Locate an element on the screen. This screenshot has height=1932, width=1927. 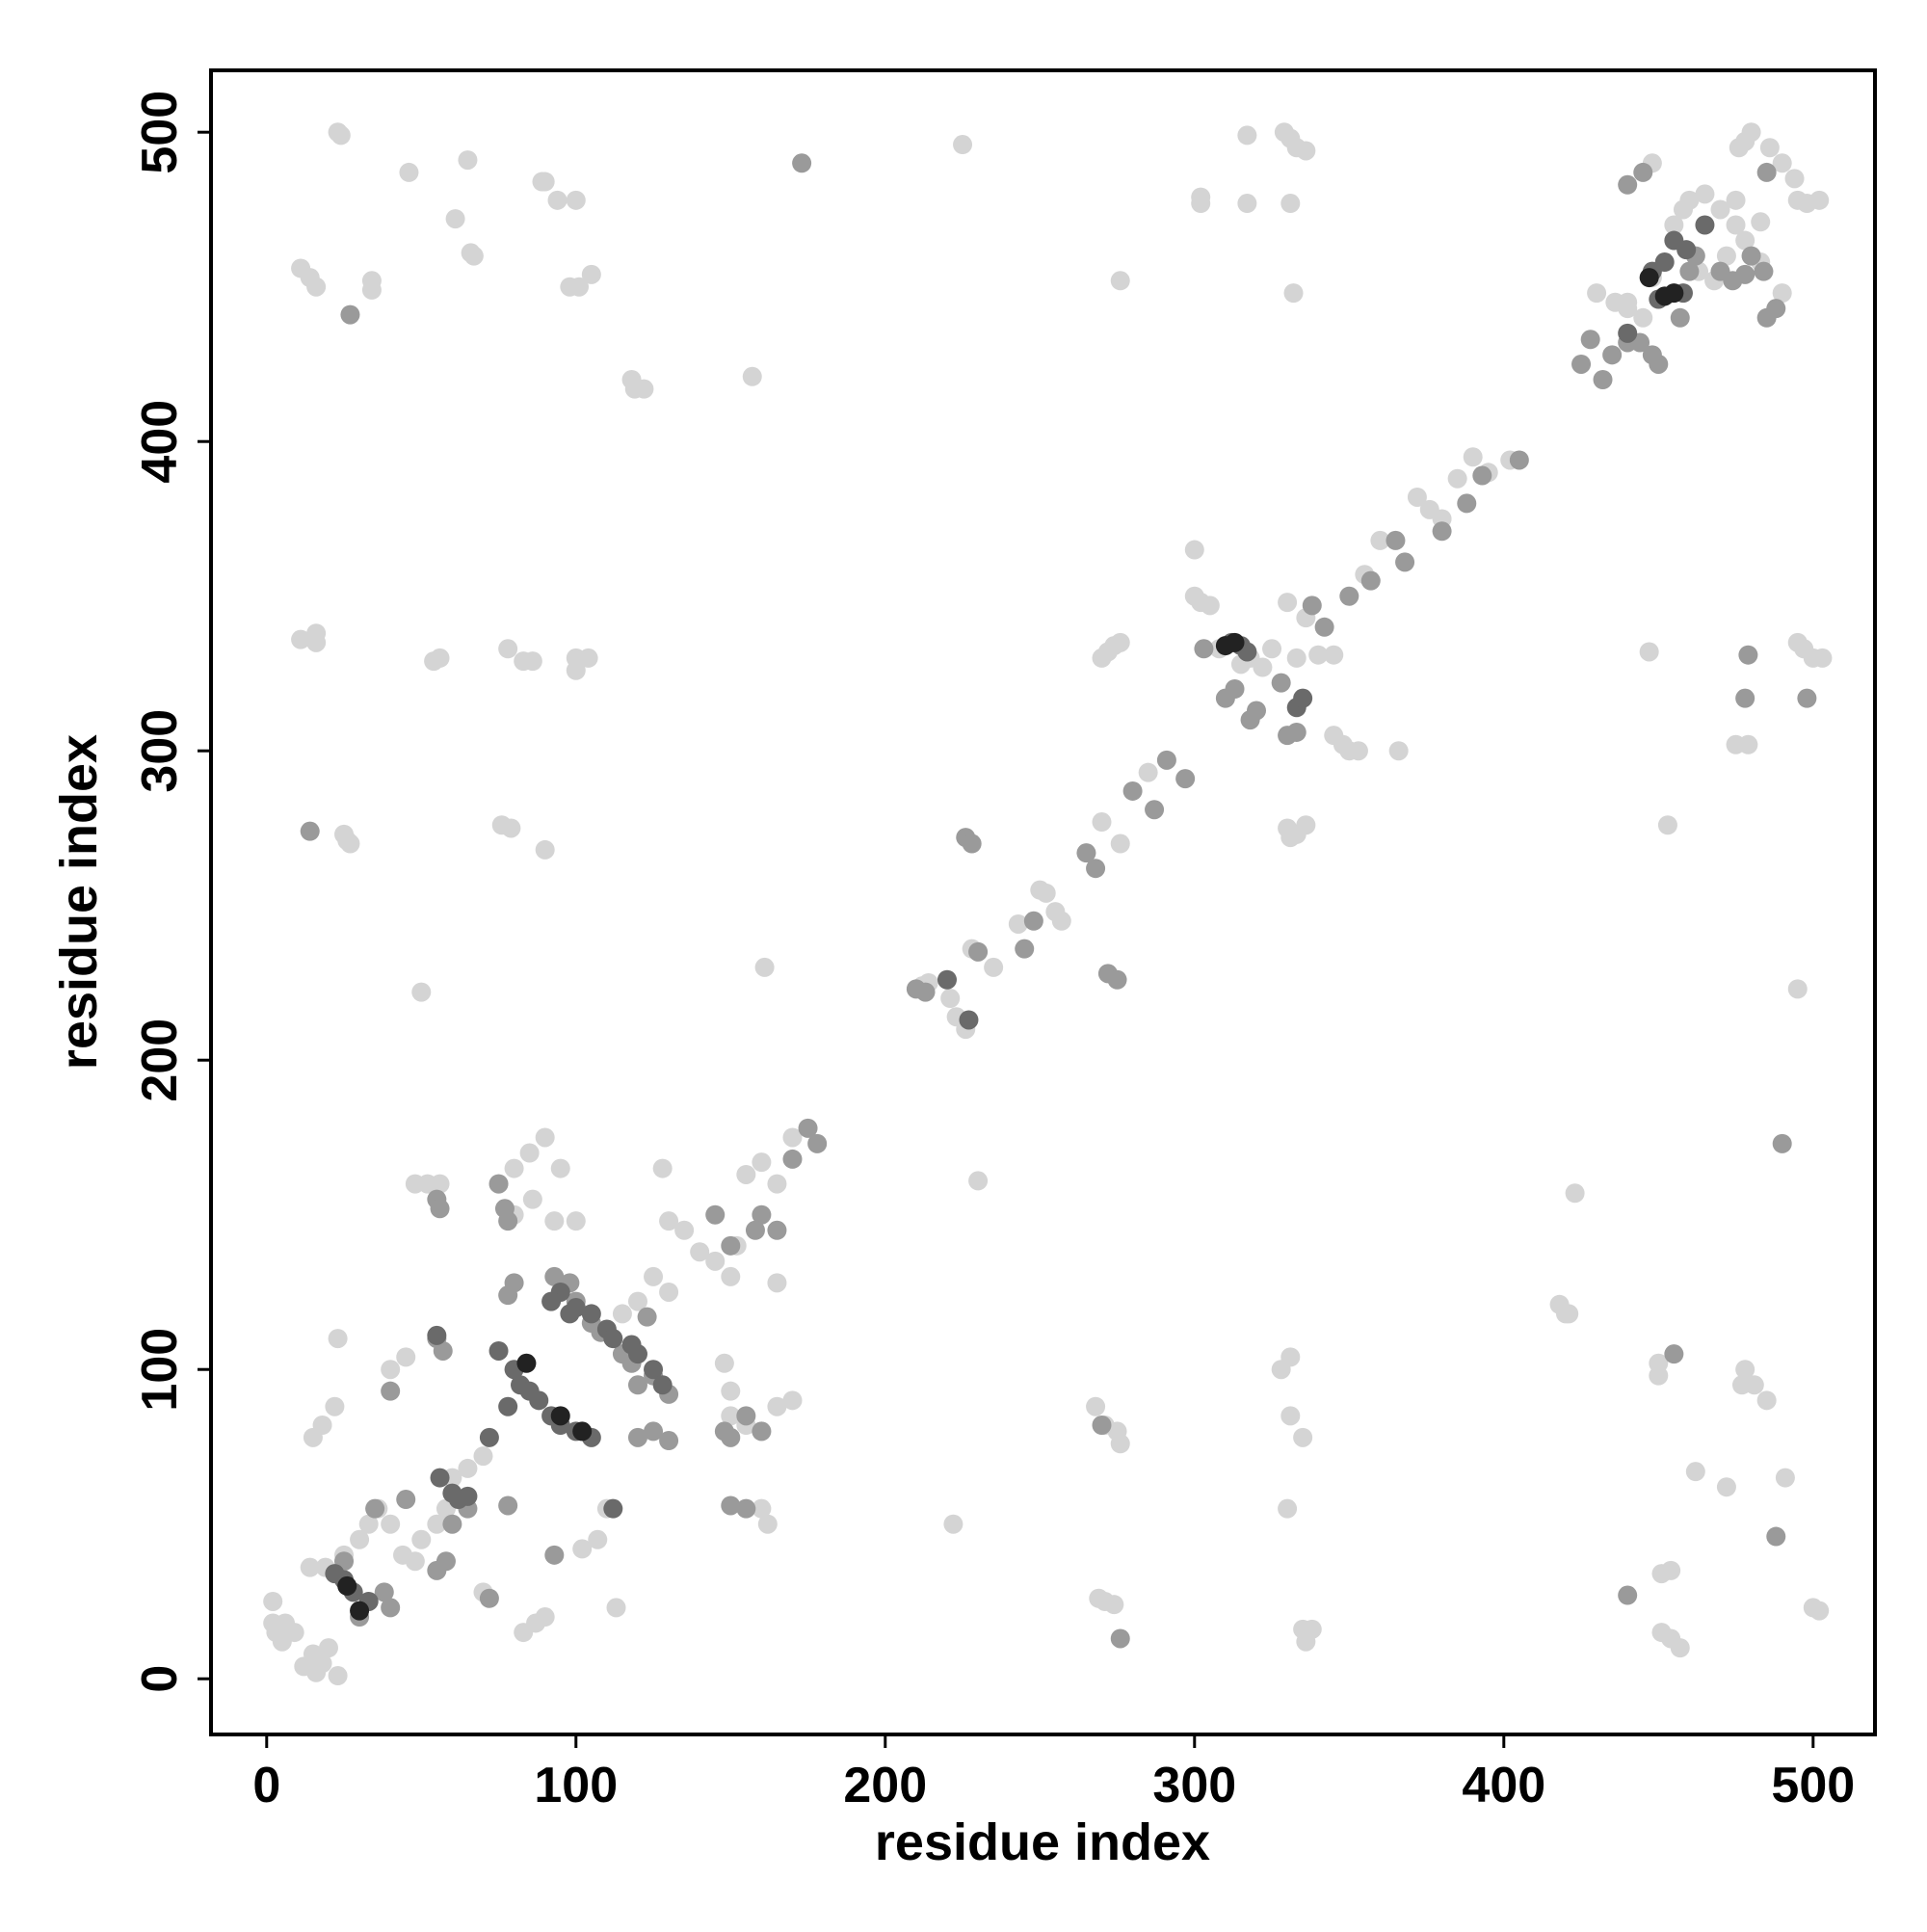
x-tick-label: 400 is located at coordinates (1504, 1785).